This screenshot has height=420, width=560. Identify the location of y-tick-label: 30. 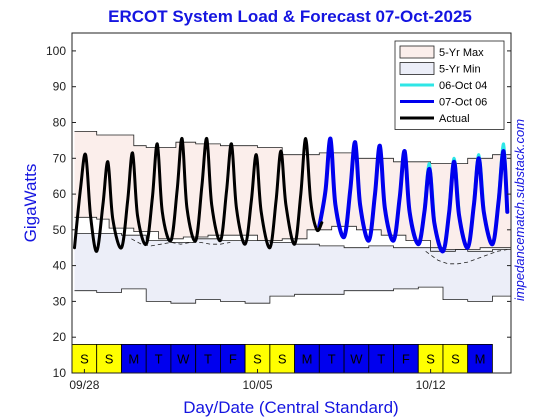
(60, 301).